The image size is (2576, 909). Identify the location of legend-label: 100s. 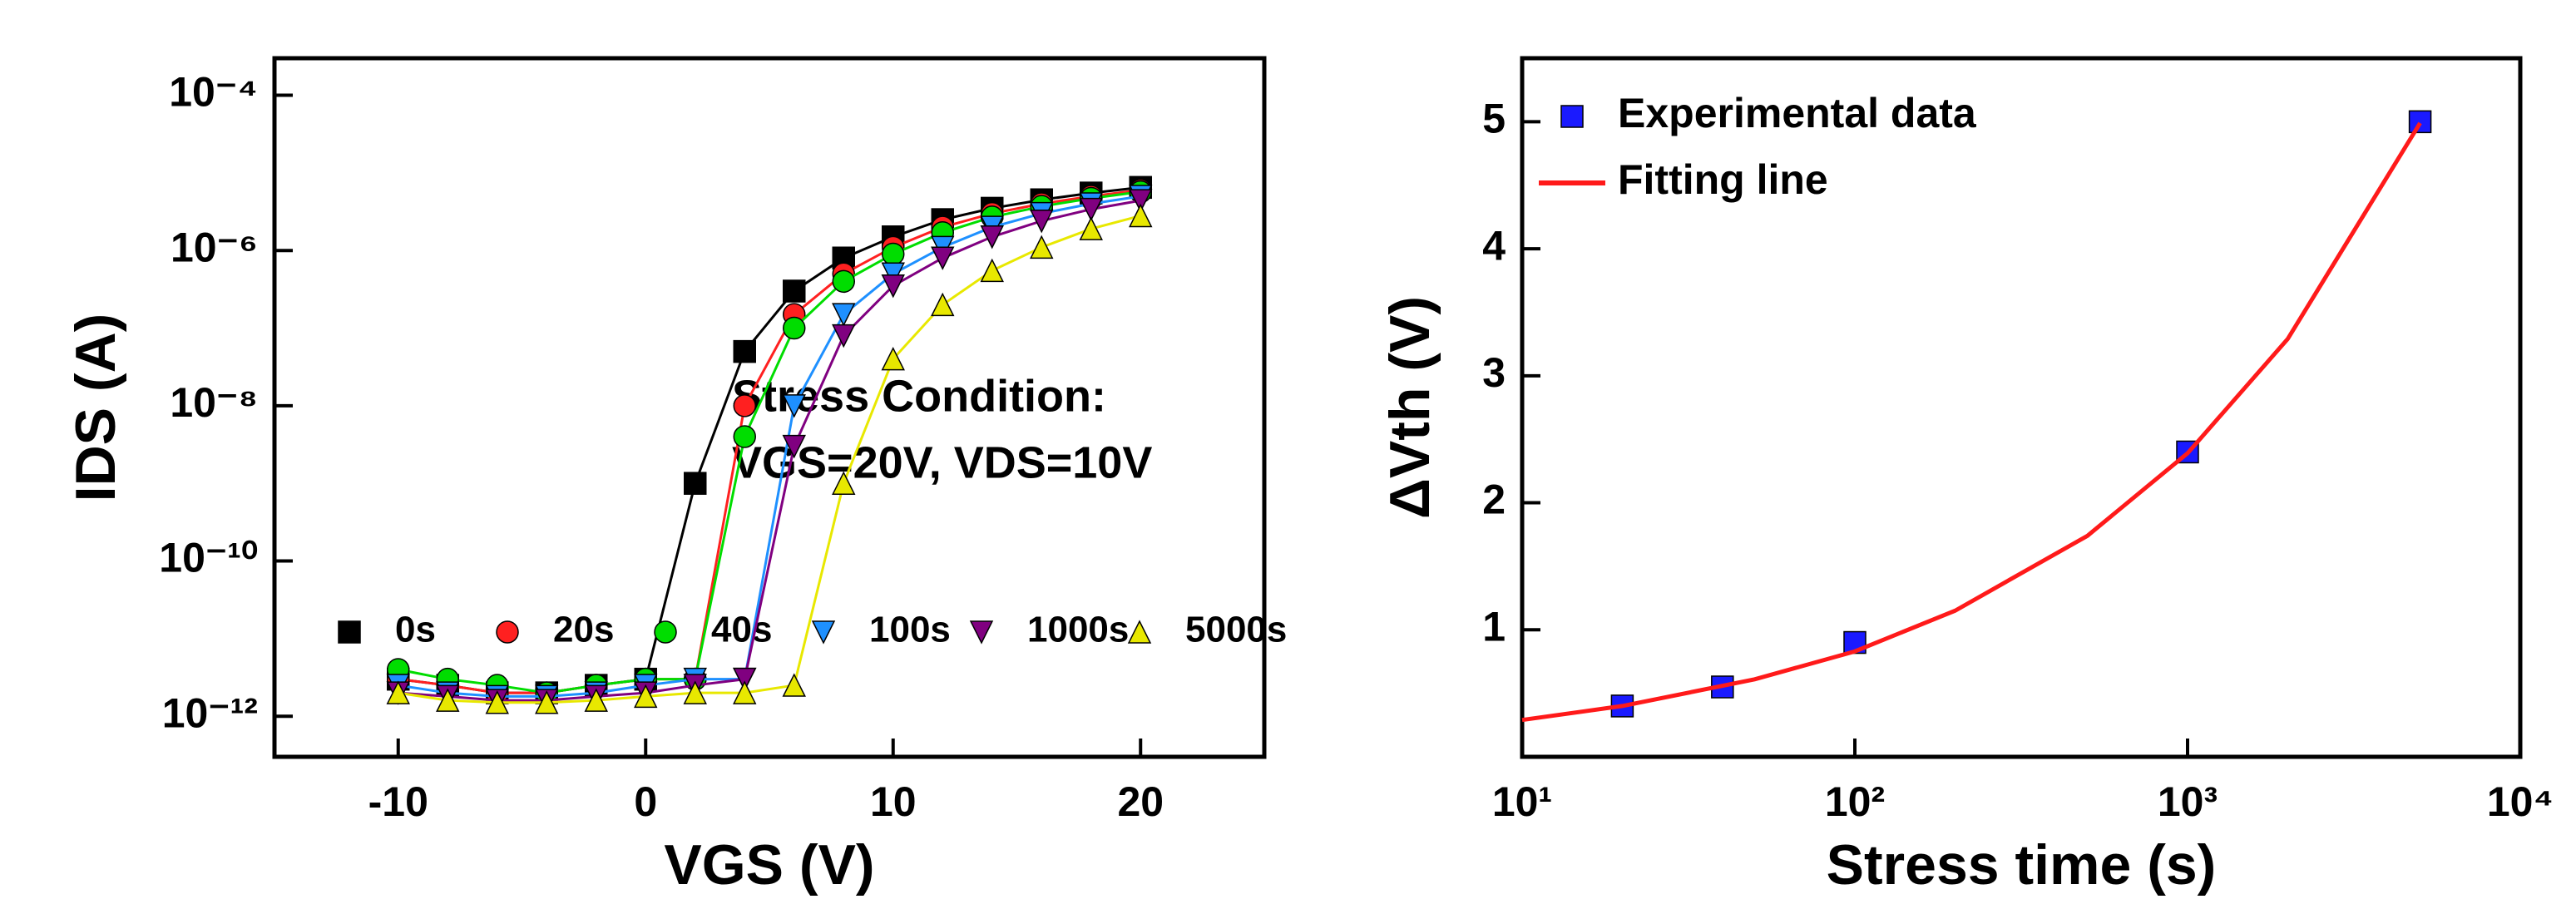
(910, 630).